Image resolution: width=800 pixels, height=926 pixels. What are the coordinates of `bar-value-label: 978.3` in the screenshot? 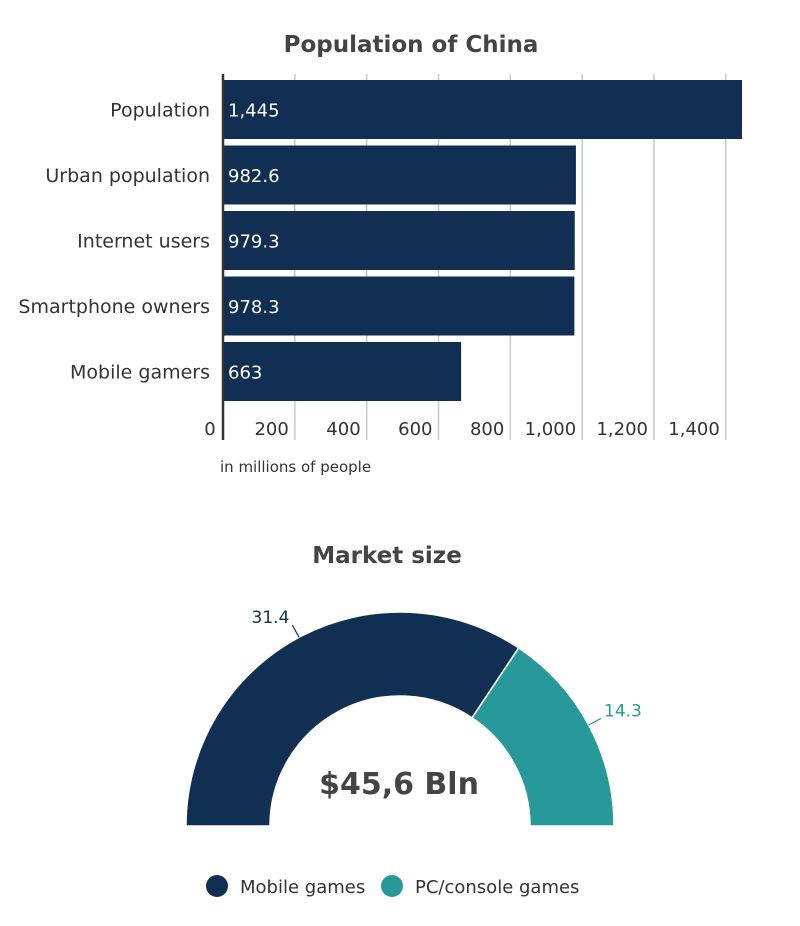 It's located at (254, 307).